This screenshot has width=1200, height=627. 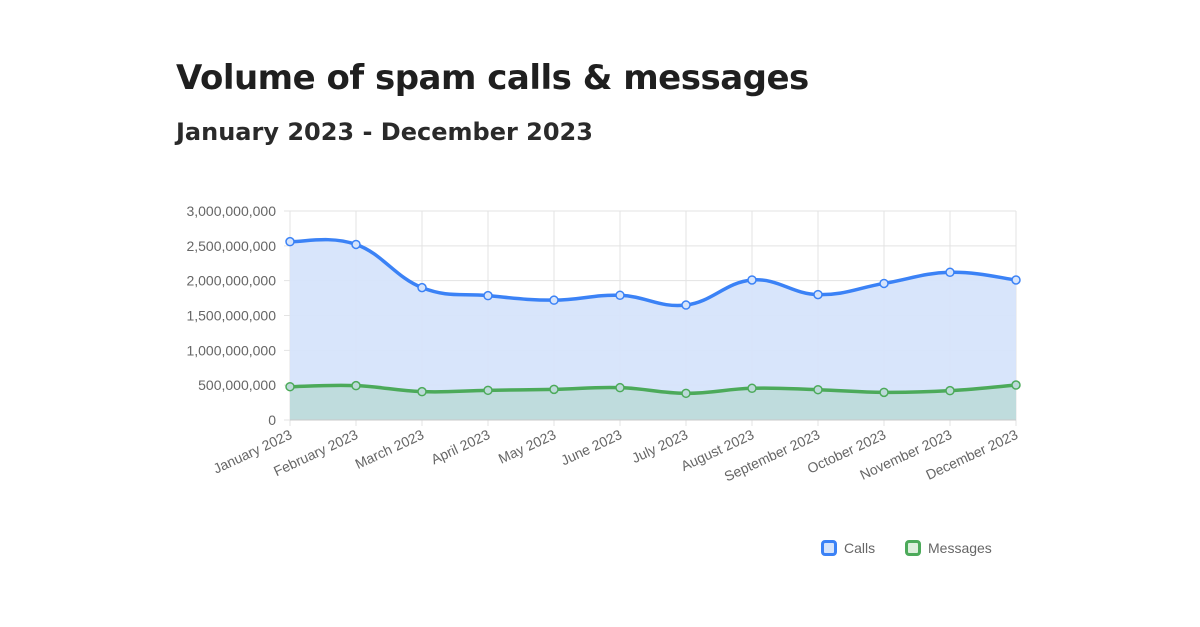 What do you see at coordinates (653, 272) in the screenshot?
I see `line-calls` at bounding box center [653, 272].